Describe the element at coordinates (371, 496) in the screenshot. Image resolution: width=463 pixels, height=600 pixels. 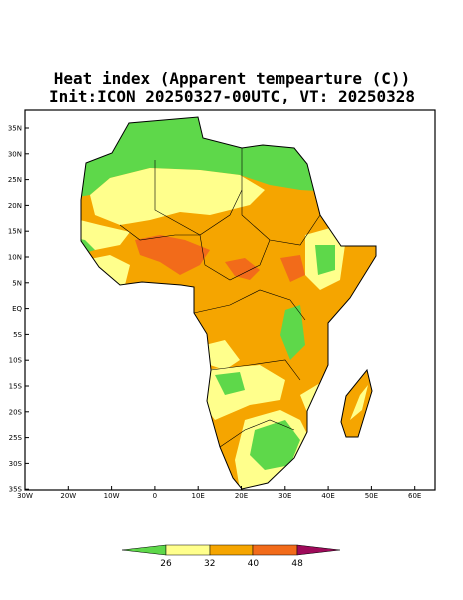
I see `lon-label: 50E` at that location.